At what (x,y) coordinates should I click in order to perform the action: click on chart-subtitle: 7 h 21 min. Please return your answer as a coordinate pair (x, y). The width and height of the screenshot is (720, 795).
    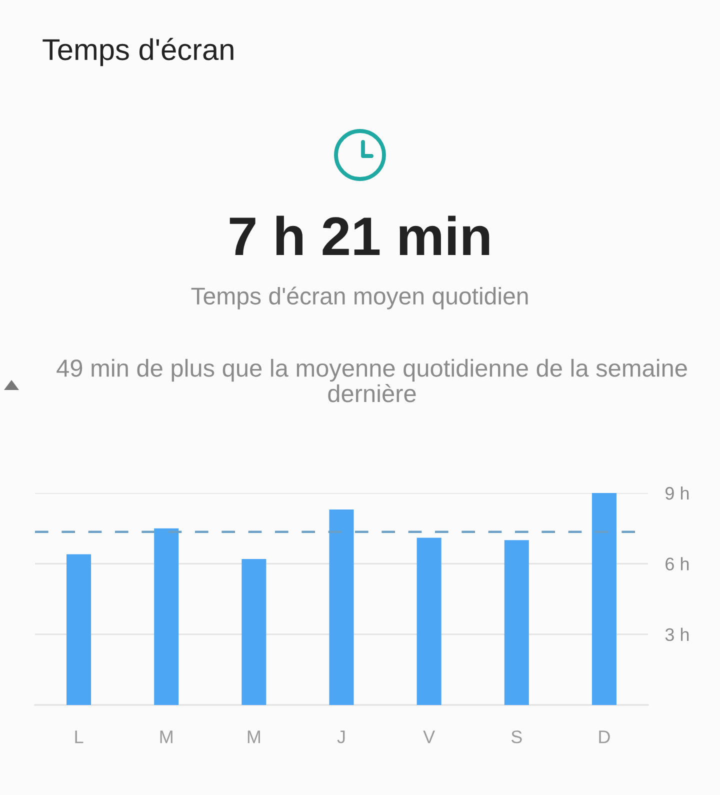
    Looking at the image, I should click on (360, 236).